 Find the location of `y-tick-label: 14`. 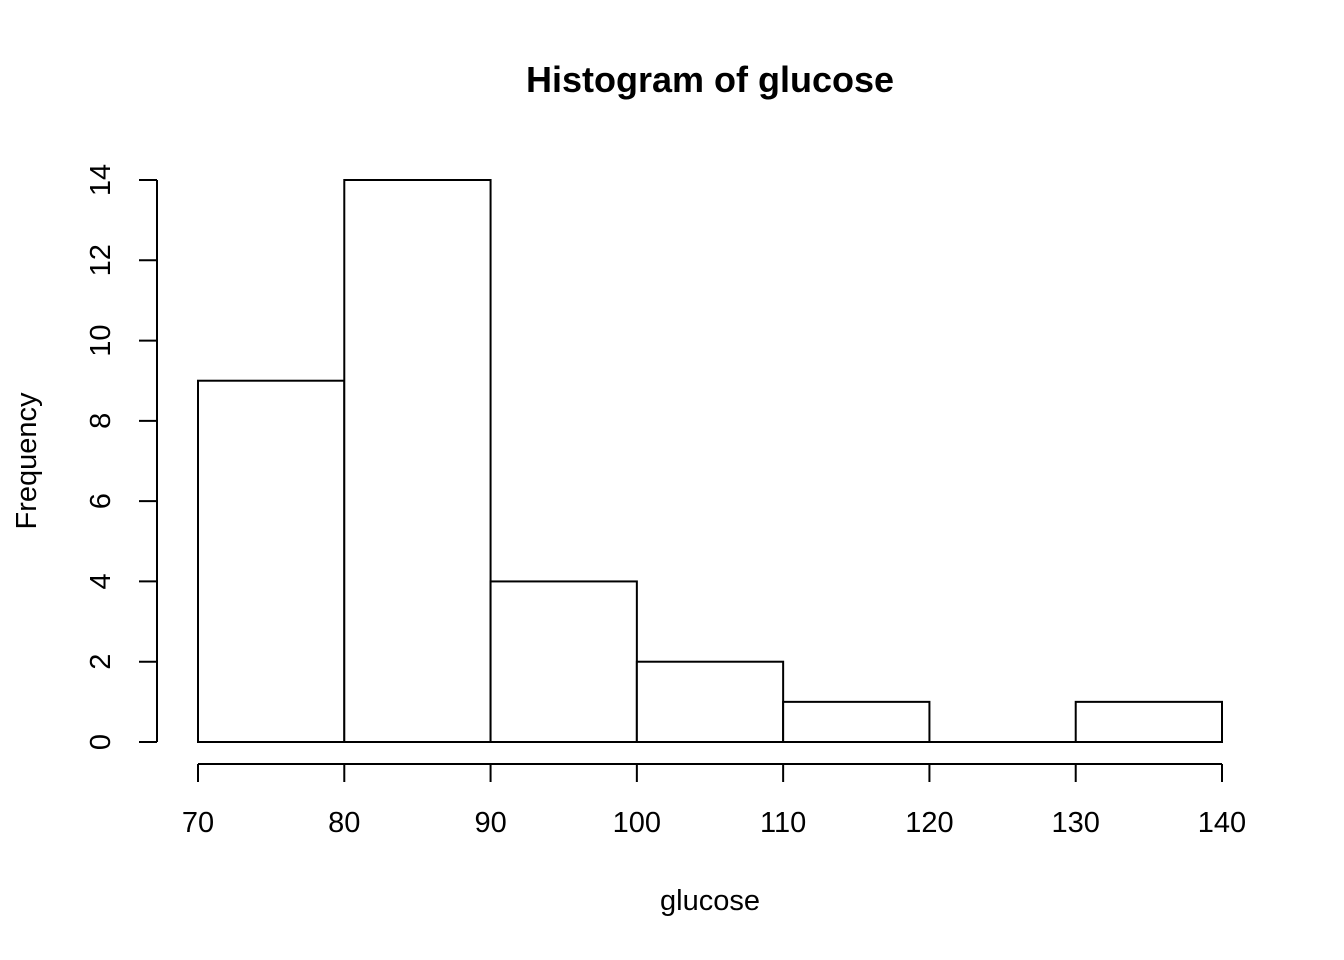

y-tick-label: 14 is located at coordinates (101, 180).